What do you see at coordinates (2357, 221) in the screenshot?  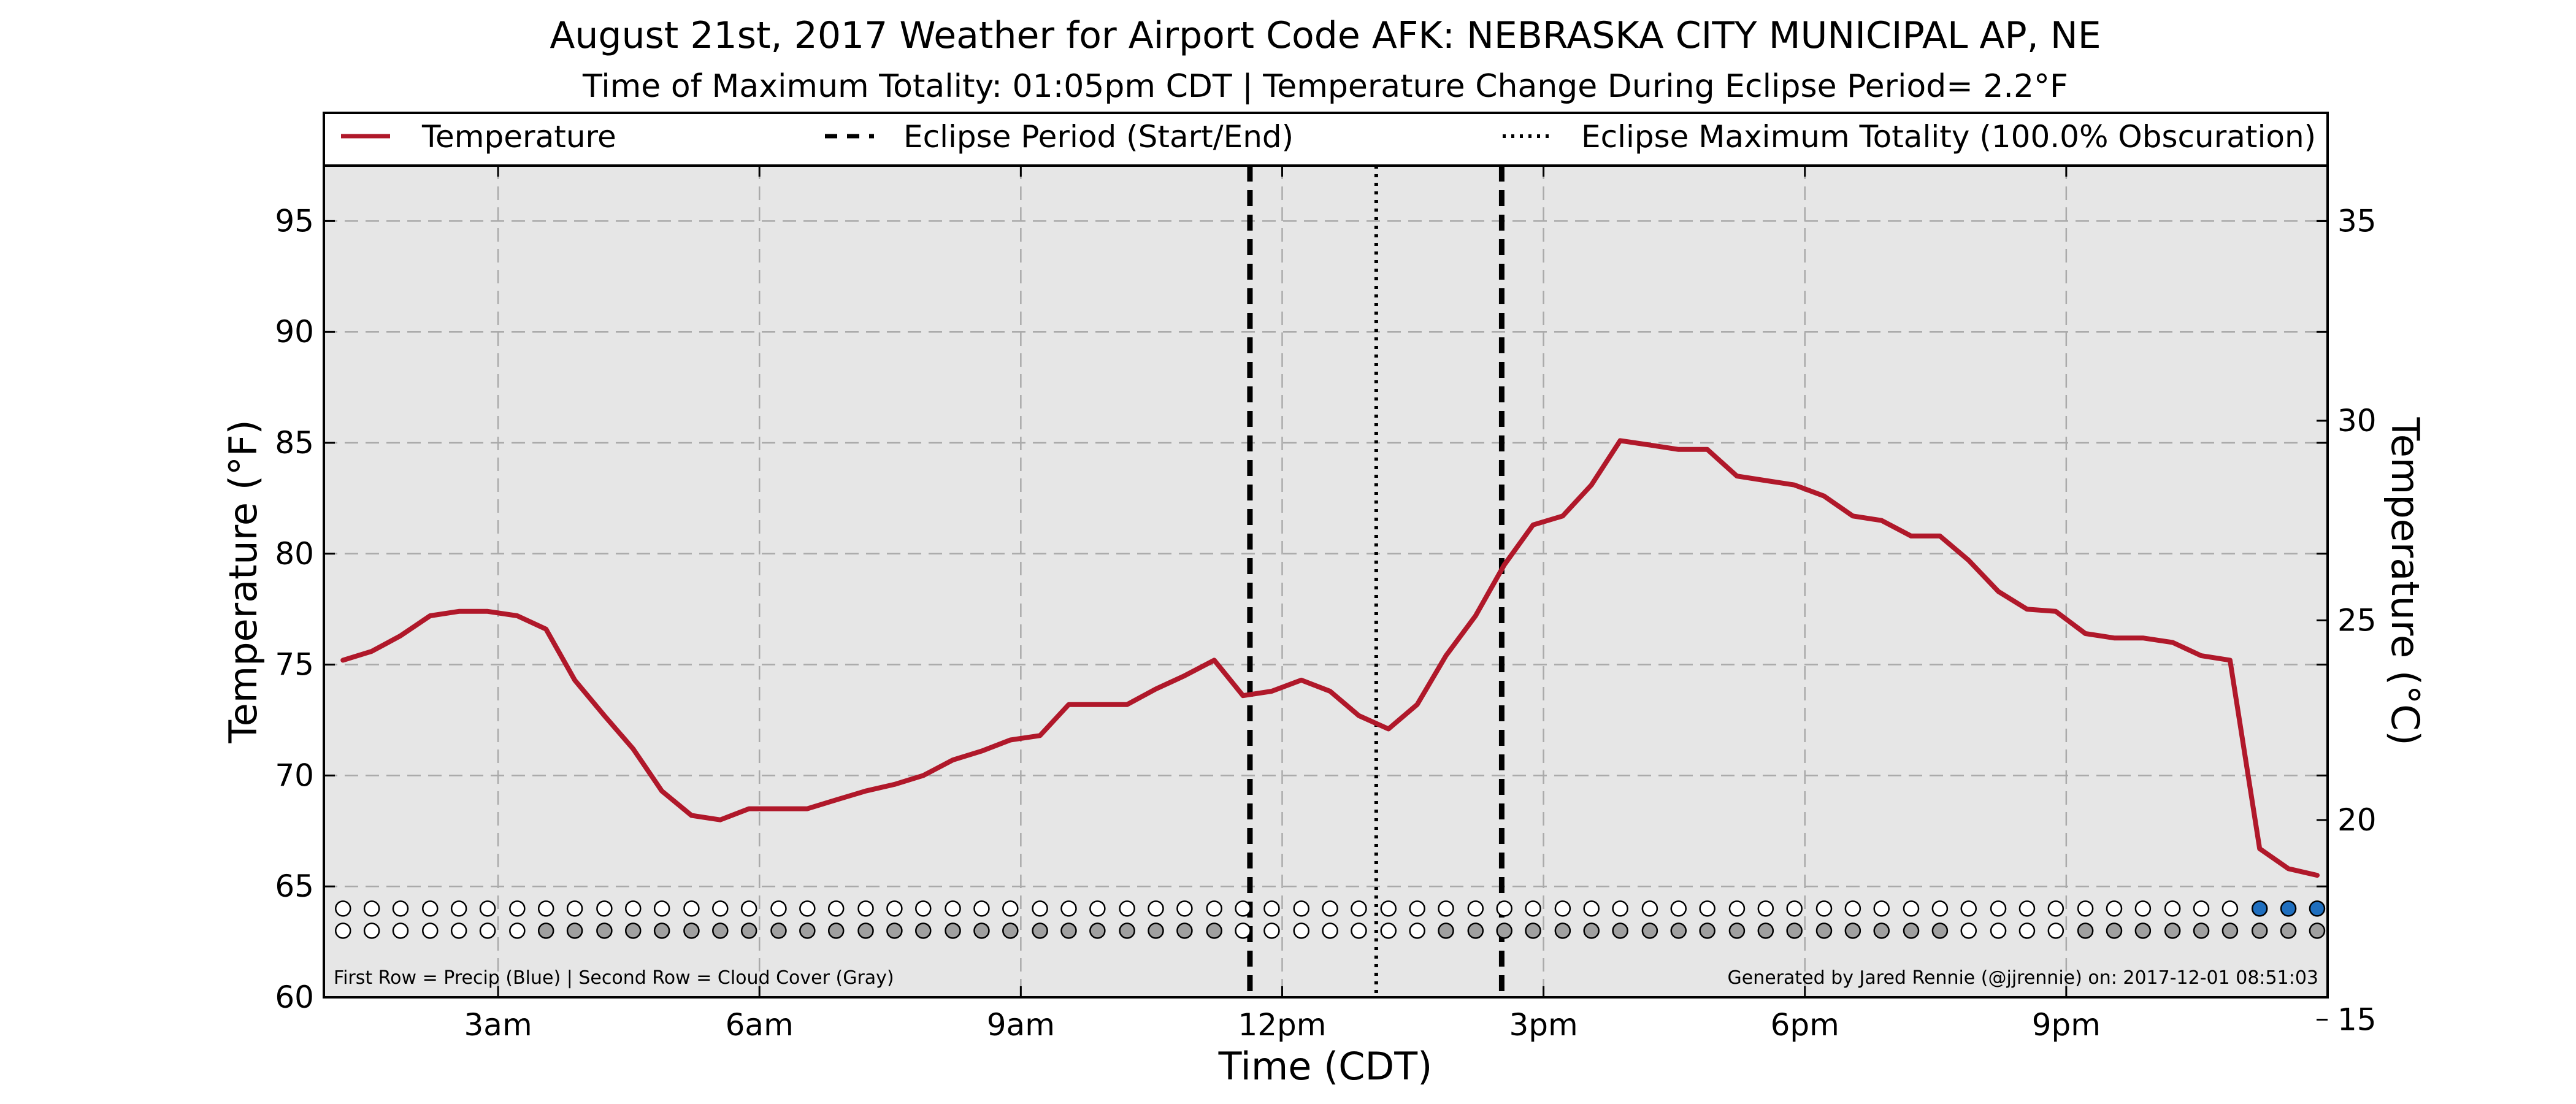 I see `y-right-tick-label: 35` at bounding box center [2357, 221].